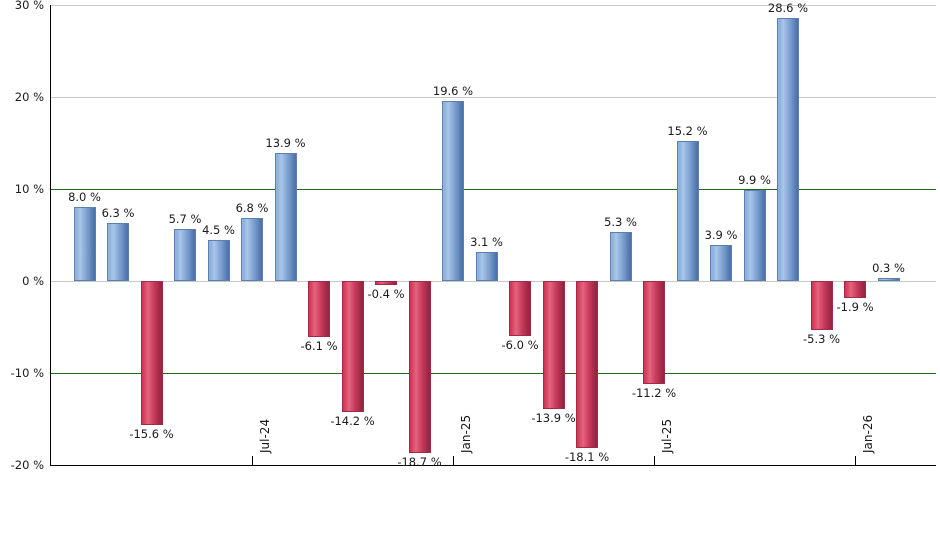  I want to click on bar-value-label: 5.7 %, so click(185, 218).